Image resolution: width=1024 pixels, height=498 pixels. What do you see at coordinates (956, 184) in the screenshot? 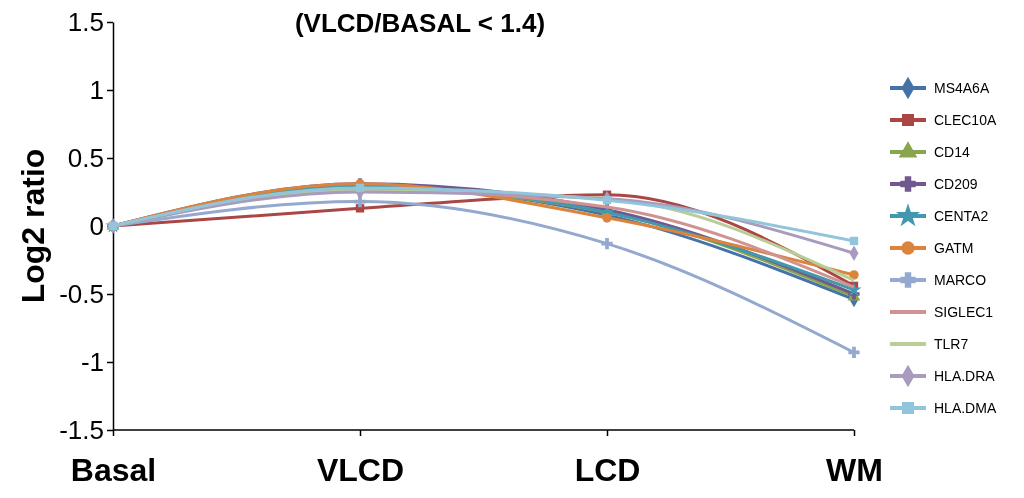
I see `legend-label: CD209` at bounding box center [956, 184].